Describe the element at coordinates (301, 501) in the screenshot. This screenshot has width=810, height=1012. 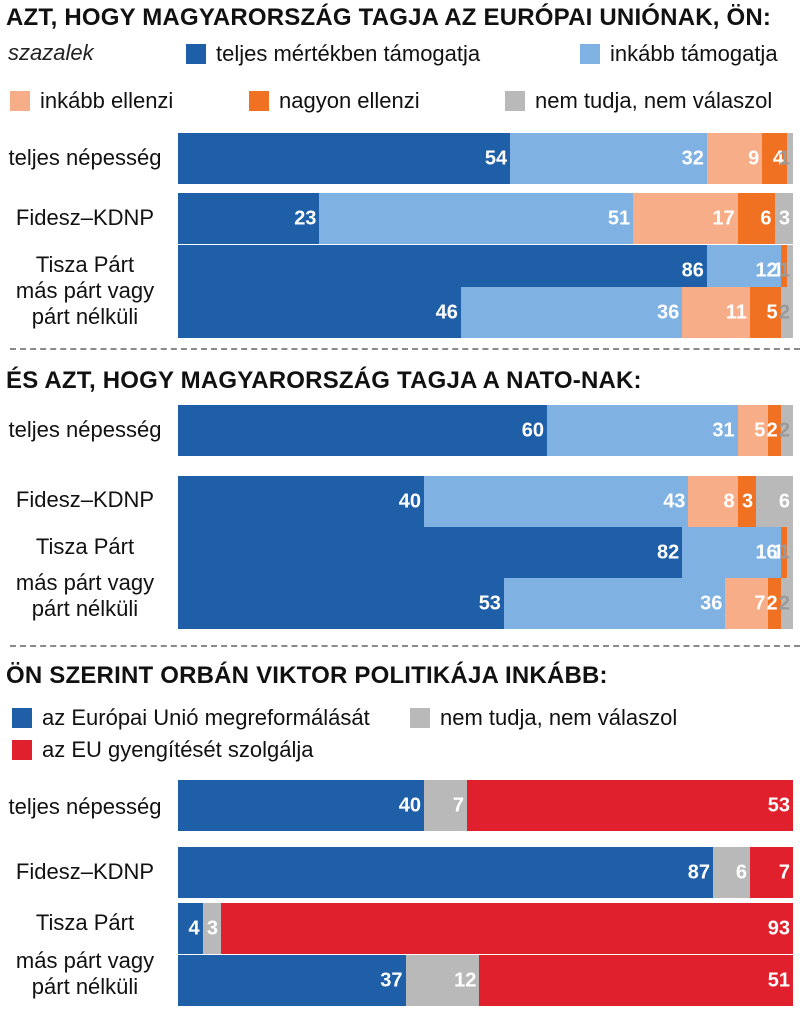
I see `bar-segment: 40` at that location.